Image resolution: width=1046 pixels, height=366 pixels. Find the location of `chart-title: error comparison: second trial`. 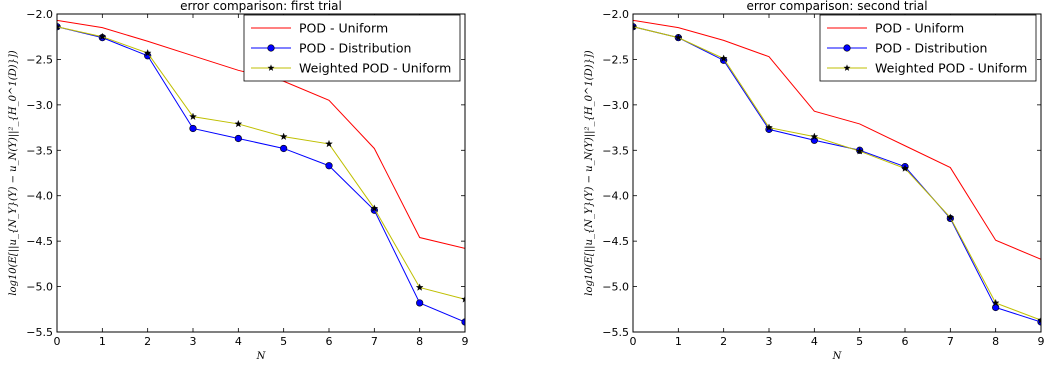

chart-title: error comparison: second trial is located at coordinates (836, 6).